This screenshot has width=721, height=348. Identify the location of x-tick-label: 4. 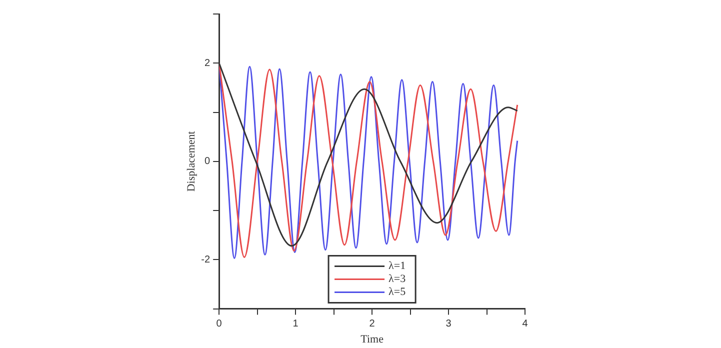
(525, 324).